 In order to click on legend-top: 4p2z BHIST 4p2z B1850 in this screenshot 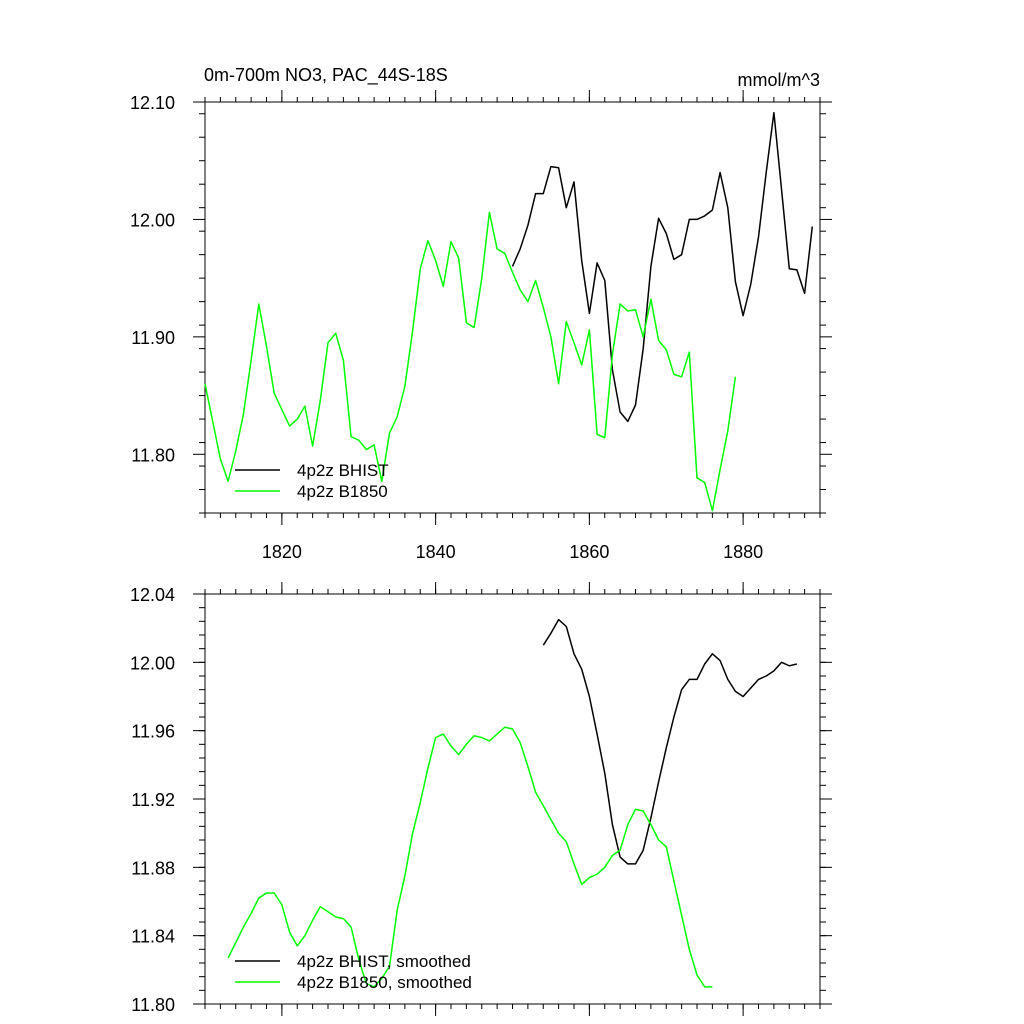, I will do `click(312, 481)`.